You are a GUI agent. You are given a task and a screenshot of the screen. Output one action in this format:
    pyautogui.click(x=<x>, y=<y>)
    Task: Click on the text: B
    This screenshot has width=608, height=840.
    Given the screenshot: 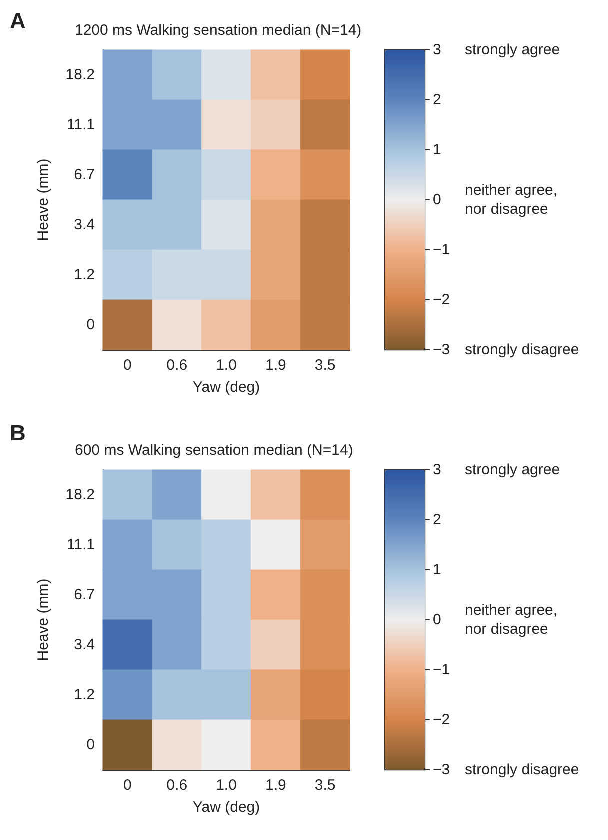 What is the action you would take?
    pyautogui.click(x=18, y=433)
    